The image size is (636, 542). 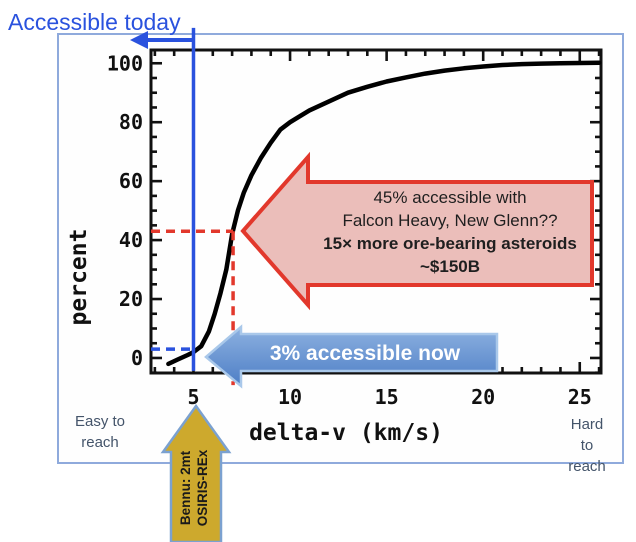 I want to click on svg-text: 0, so click(x=137, y=358).